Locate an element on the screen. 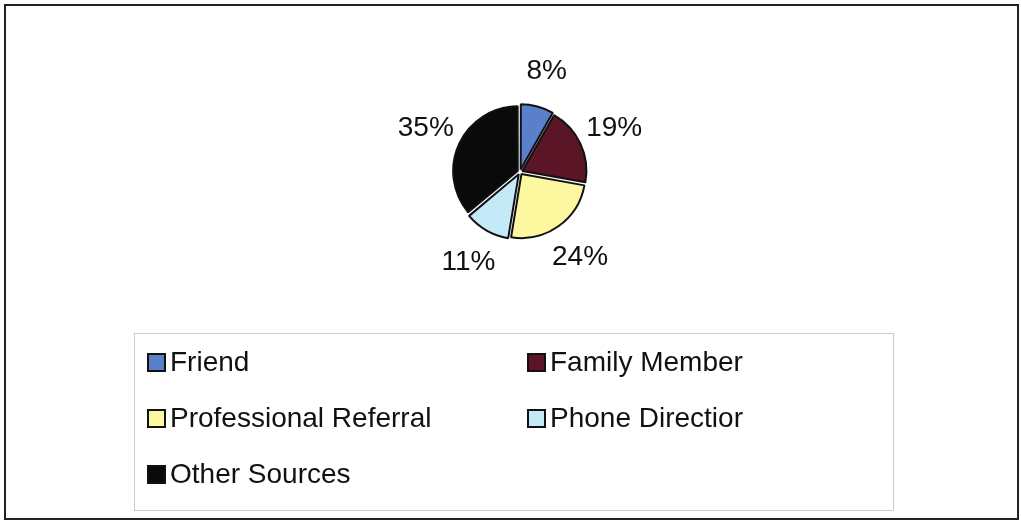  data-label: 35% is located at coordinates (425, 126).